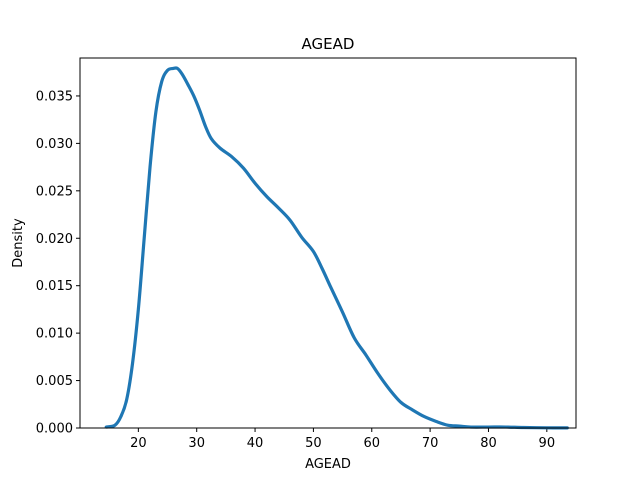 The width and height of the screenshot is (640, 480). I want to click on x-tick-label: 70, so click(430, 443).